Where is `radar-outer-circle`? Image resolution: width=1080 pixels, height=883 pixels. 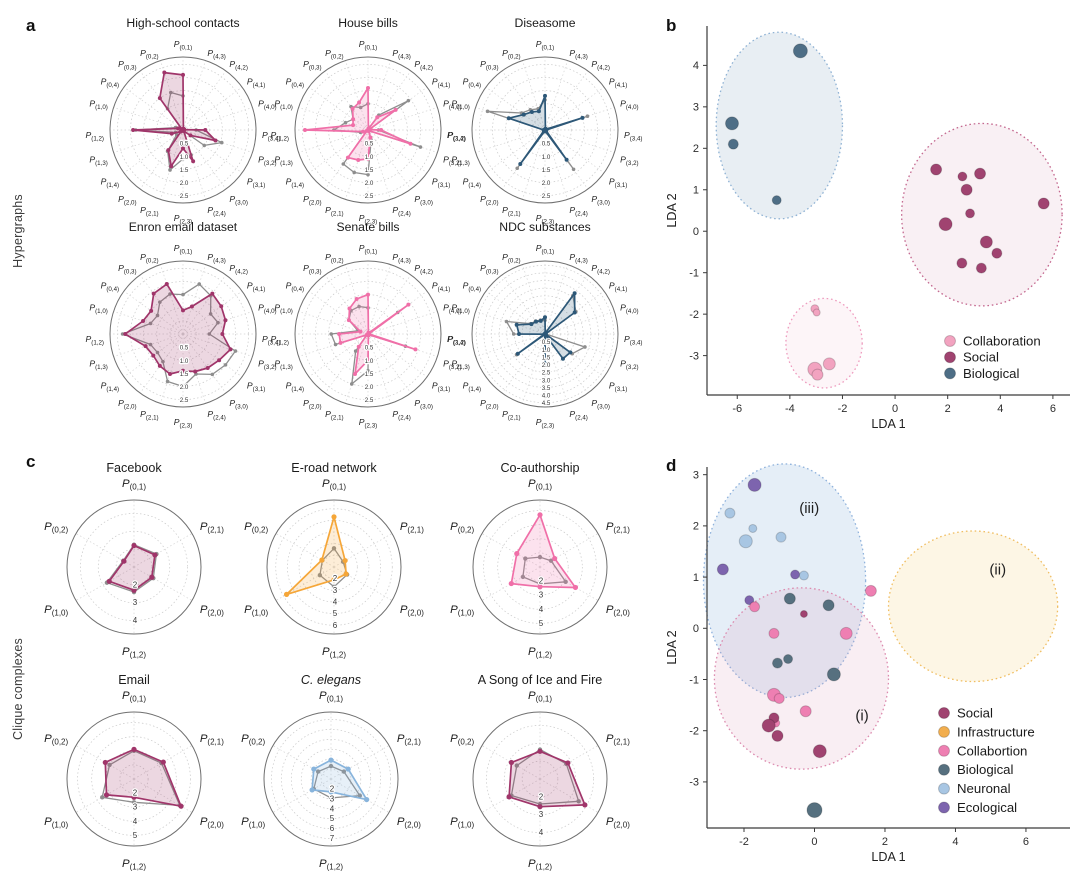
radar-outer-circle is located at coordinates (545, 130).